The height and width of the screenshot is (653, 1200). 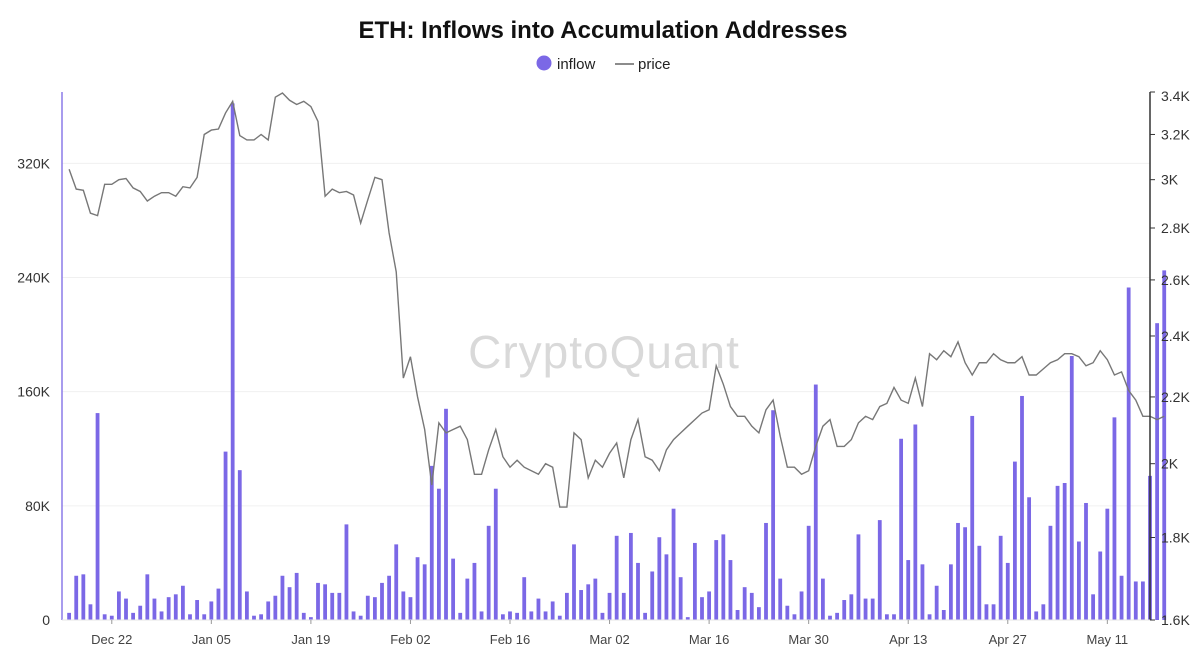 I want to click on right-tick-label: 2.8K, so click(x=1175, y=228).